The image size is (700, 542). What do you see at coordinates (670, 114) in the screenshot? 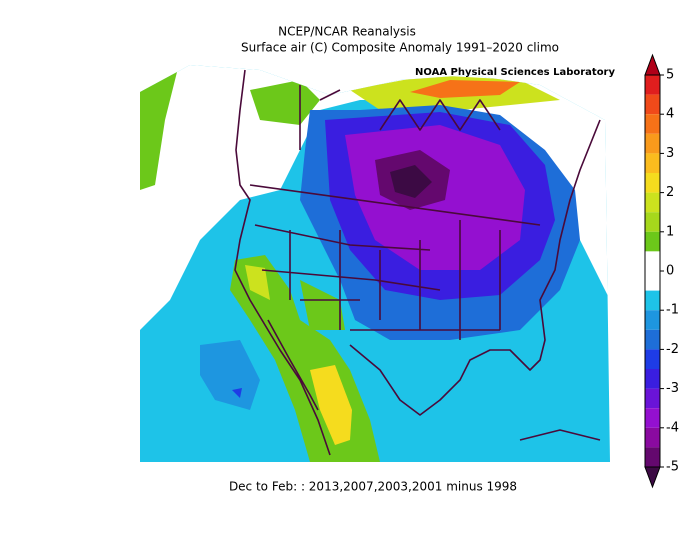
I see `colorbar-tick-label: 4` at bounding box center [670, 114].